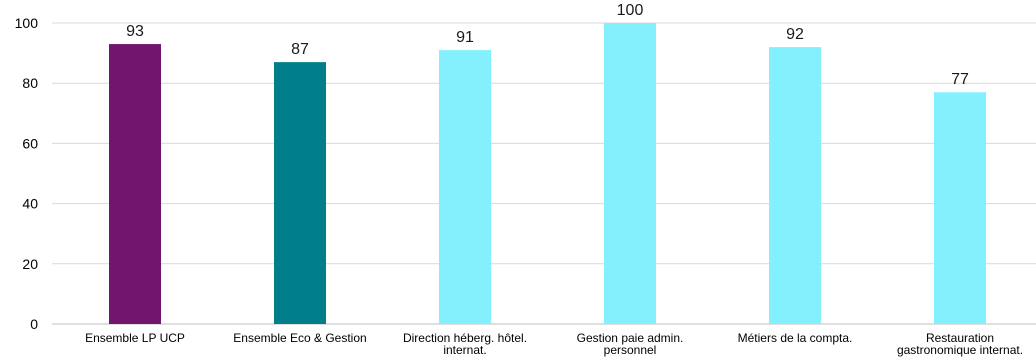 This screenshot has width=1036, height=361. What do you see at coordinates (795, 34) in the screenshot?
I see `data-label: 92` at bounding box center [795, 34].